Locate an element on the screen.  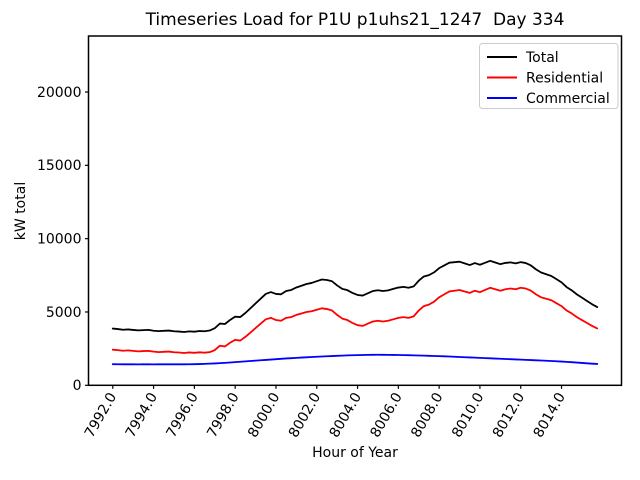
y-tick-label: 5000 is located at coordinates (64, 313).